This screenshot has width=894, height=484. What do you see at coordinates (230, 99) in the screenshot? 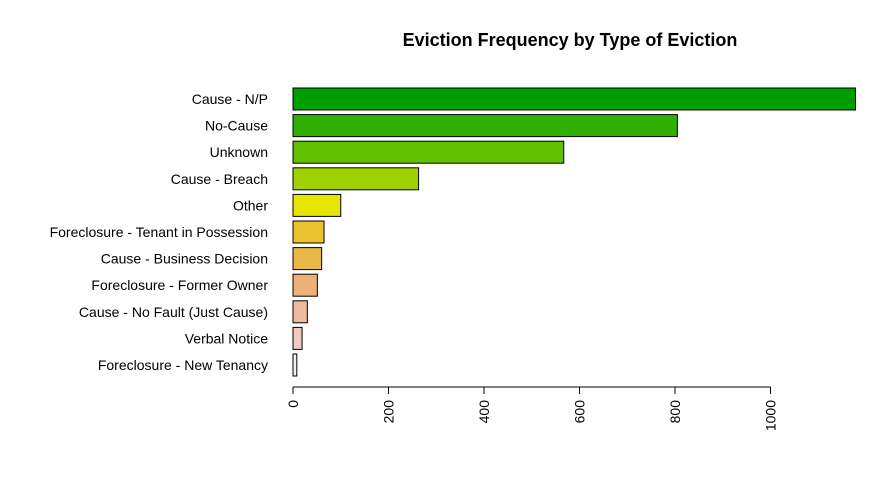
I see `category-label: Cause - N/P` at bounding box center [230, 99].